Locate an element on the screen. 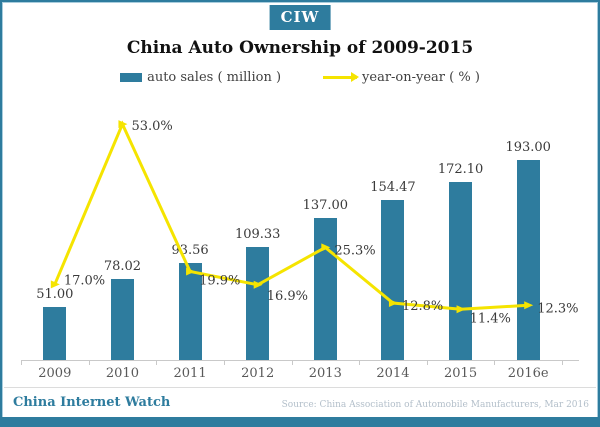 The height and width of the screenshot is (427, 600). bar-value-label: 154.47 is located at coordinates (393, 187).